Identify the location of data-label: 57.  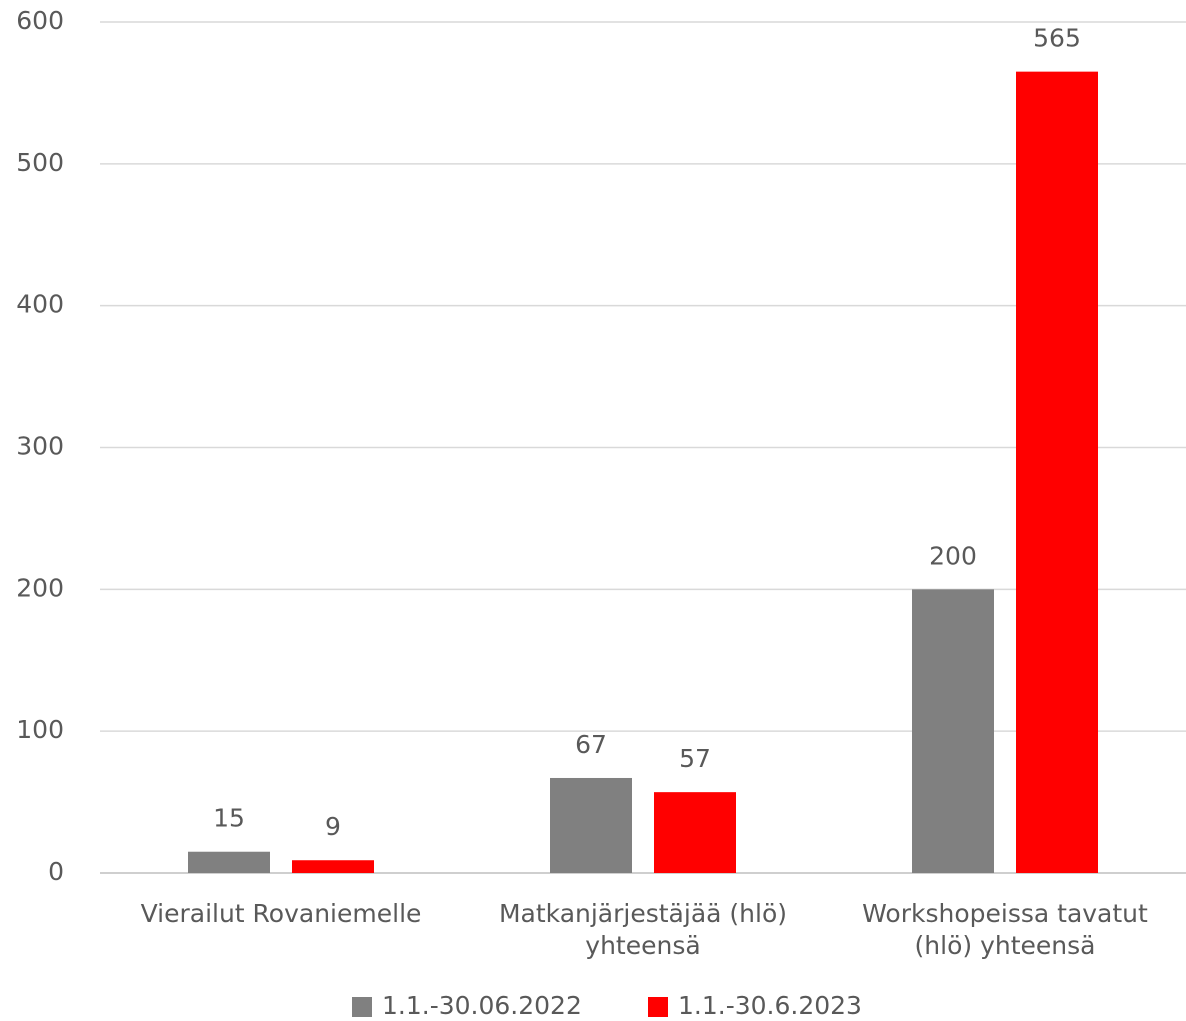
(695, 758).